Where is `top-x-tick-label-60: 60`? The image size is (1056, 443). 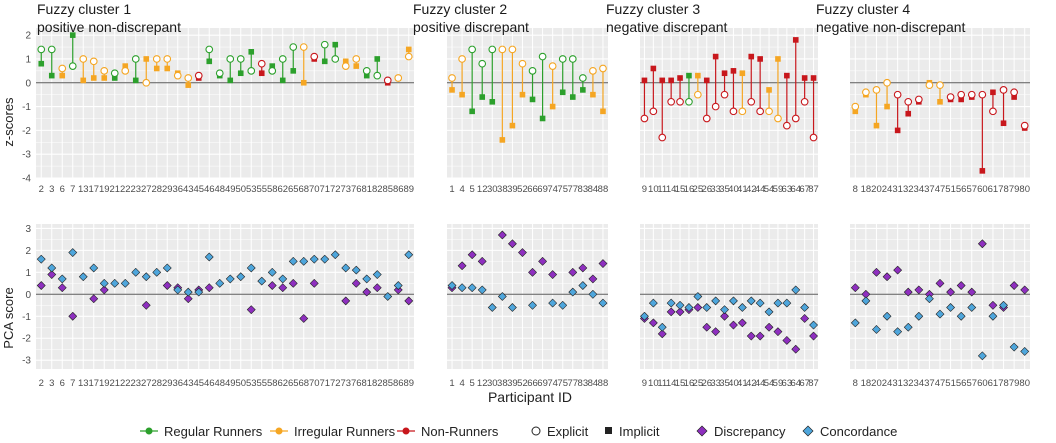
top-x-tick-label-60: 60 is located at coordinates (982, 189).